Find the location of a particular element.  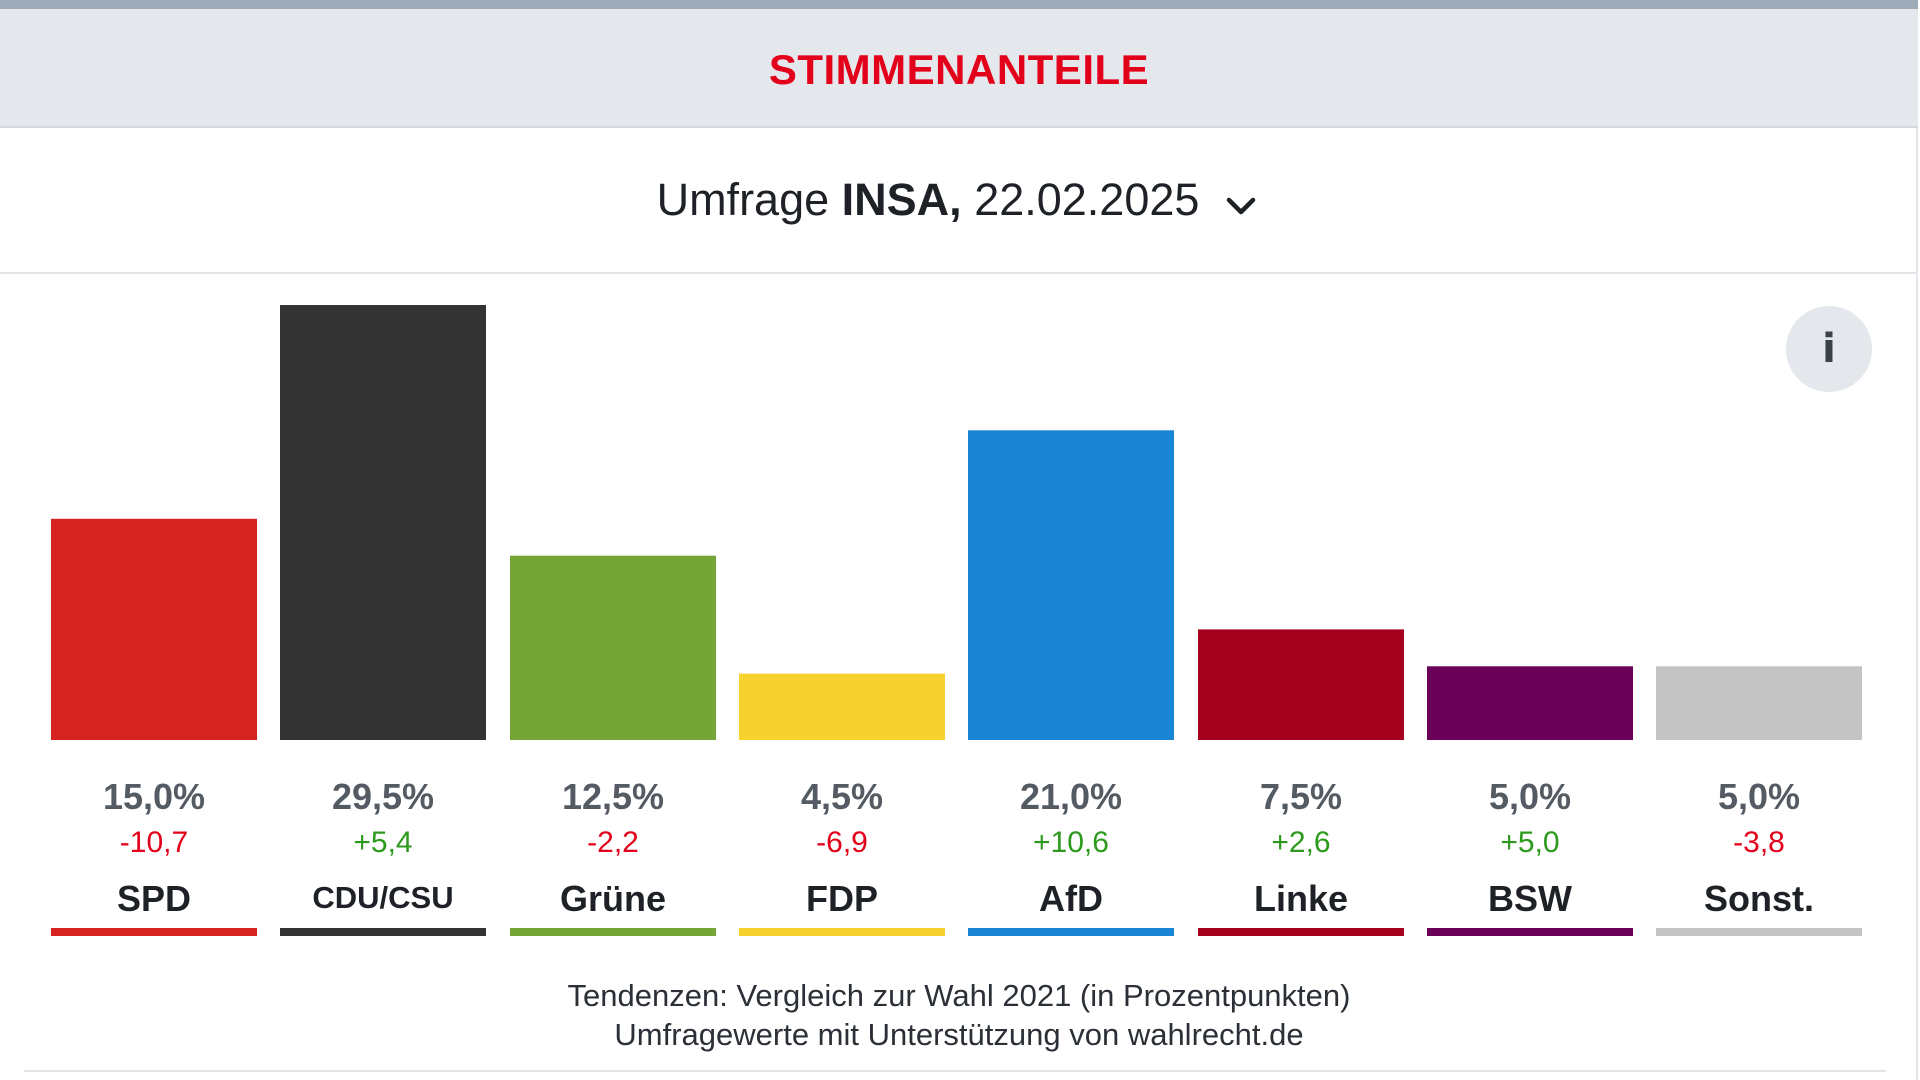

info-button: i is located at coordinates (1829, 349).